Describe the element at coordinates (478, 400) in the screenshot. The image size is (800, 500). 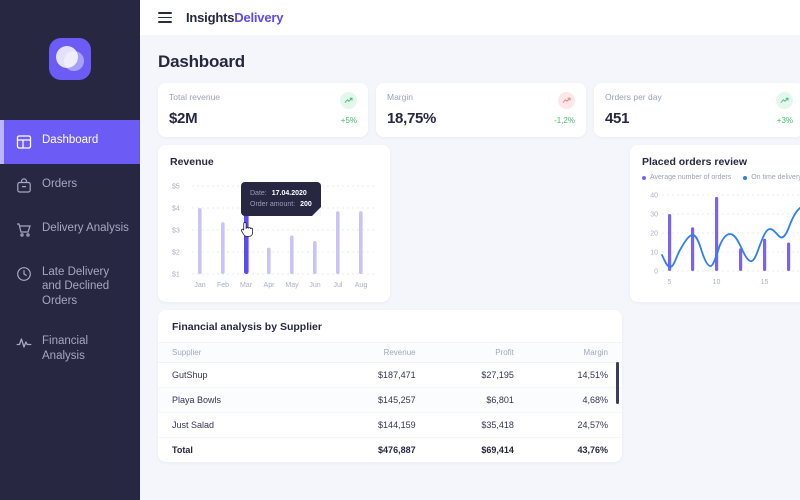
I see `cell-profit: $6,801` at that location.